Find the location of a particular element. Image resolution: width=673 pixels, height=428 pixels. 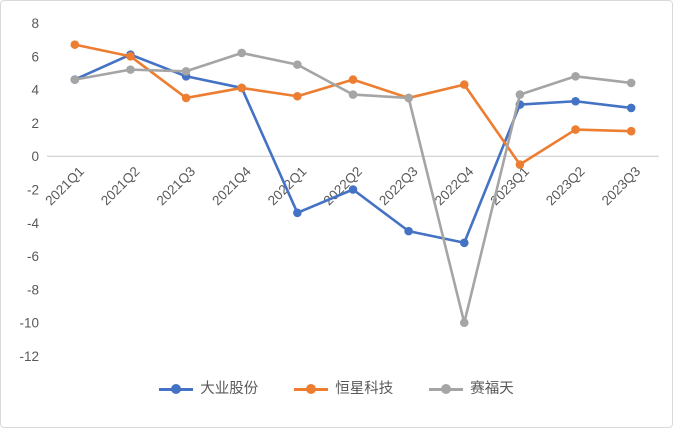

legend-marker-series-1-icon is located at coordinates (176, 389).